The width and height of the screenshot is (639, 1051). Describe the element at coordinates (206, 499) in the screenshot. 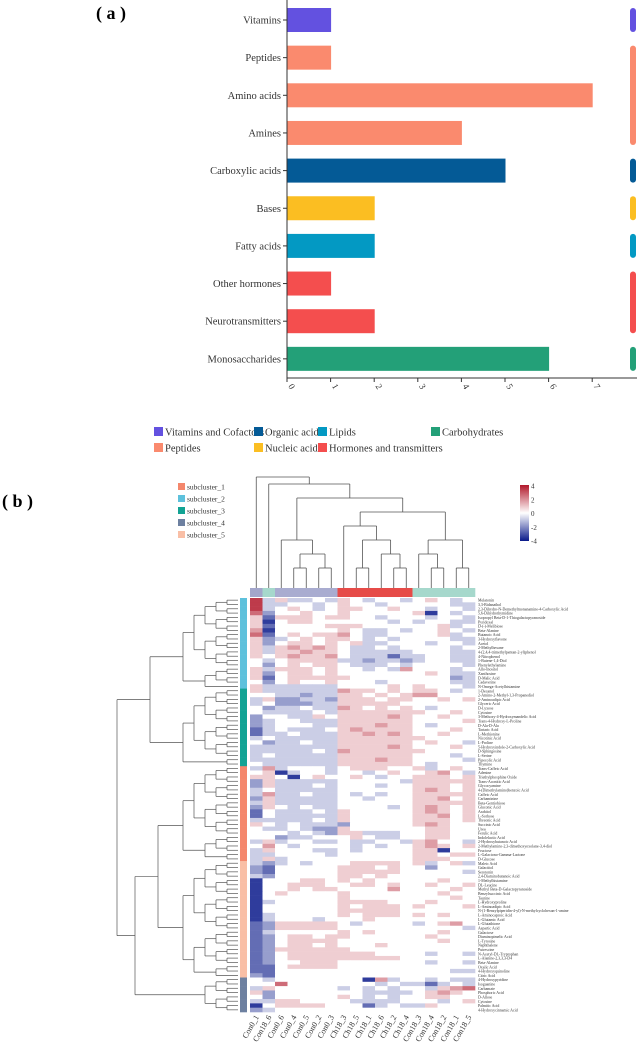

I see `subcluster-legend-label: subcluster_2` at that location.